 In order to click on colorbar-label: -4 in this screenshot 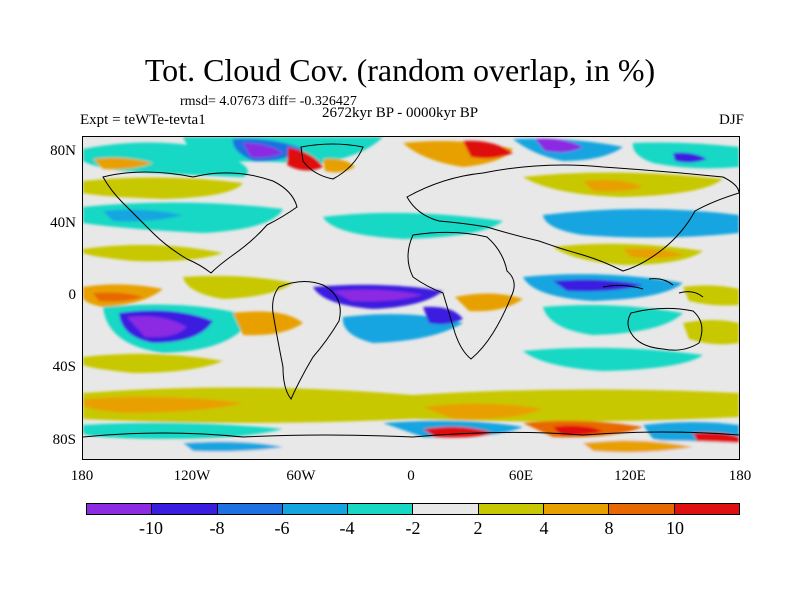, I will do `click(347, 528)`.